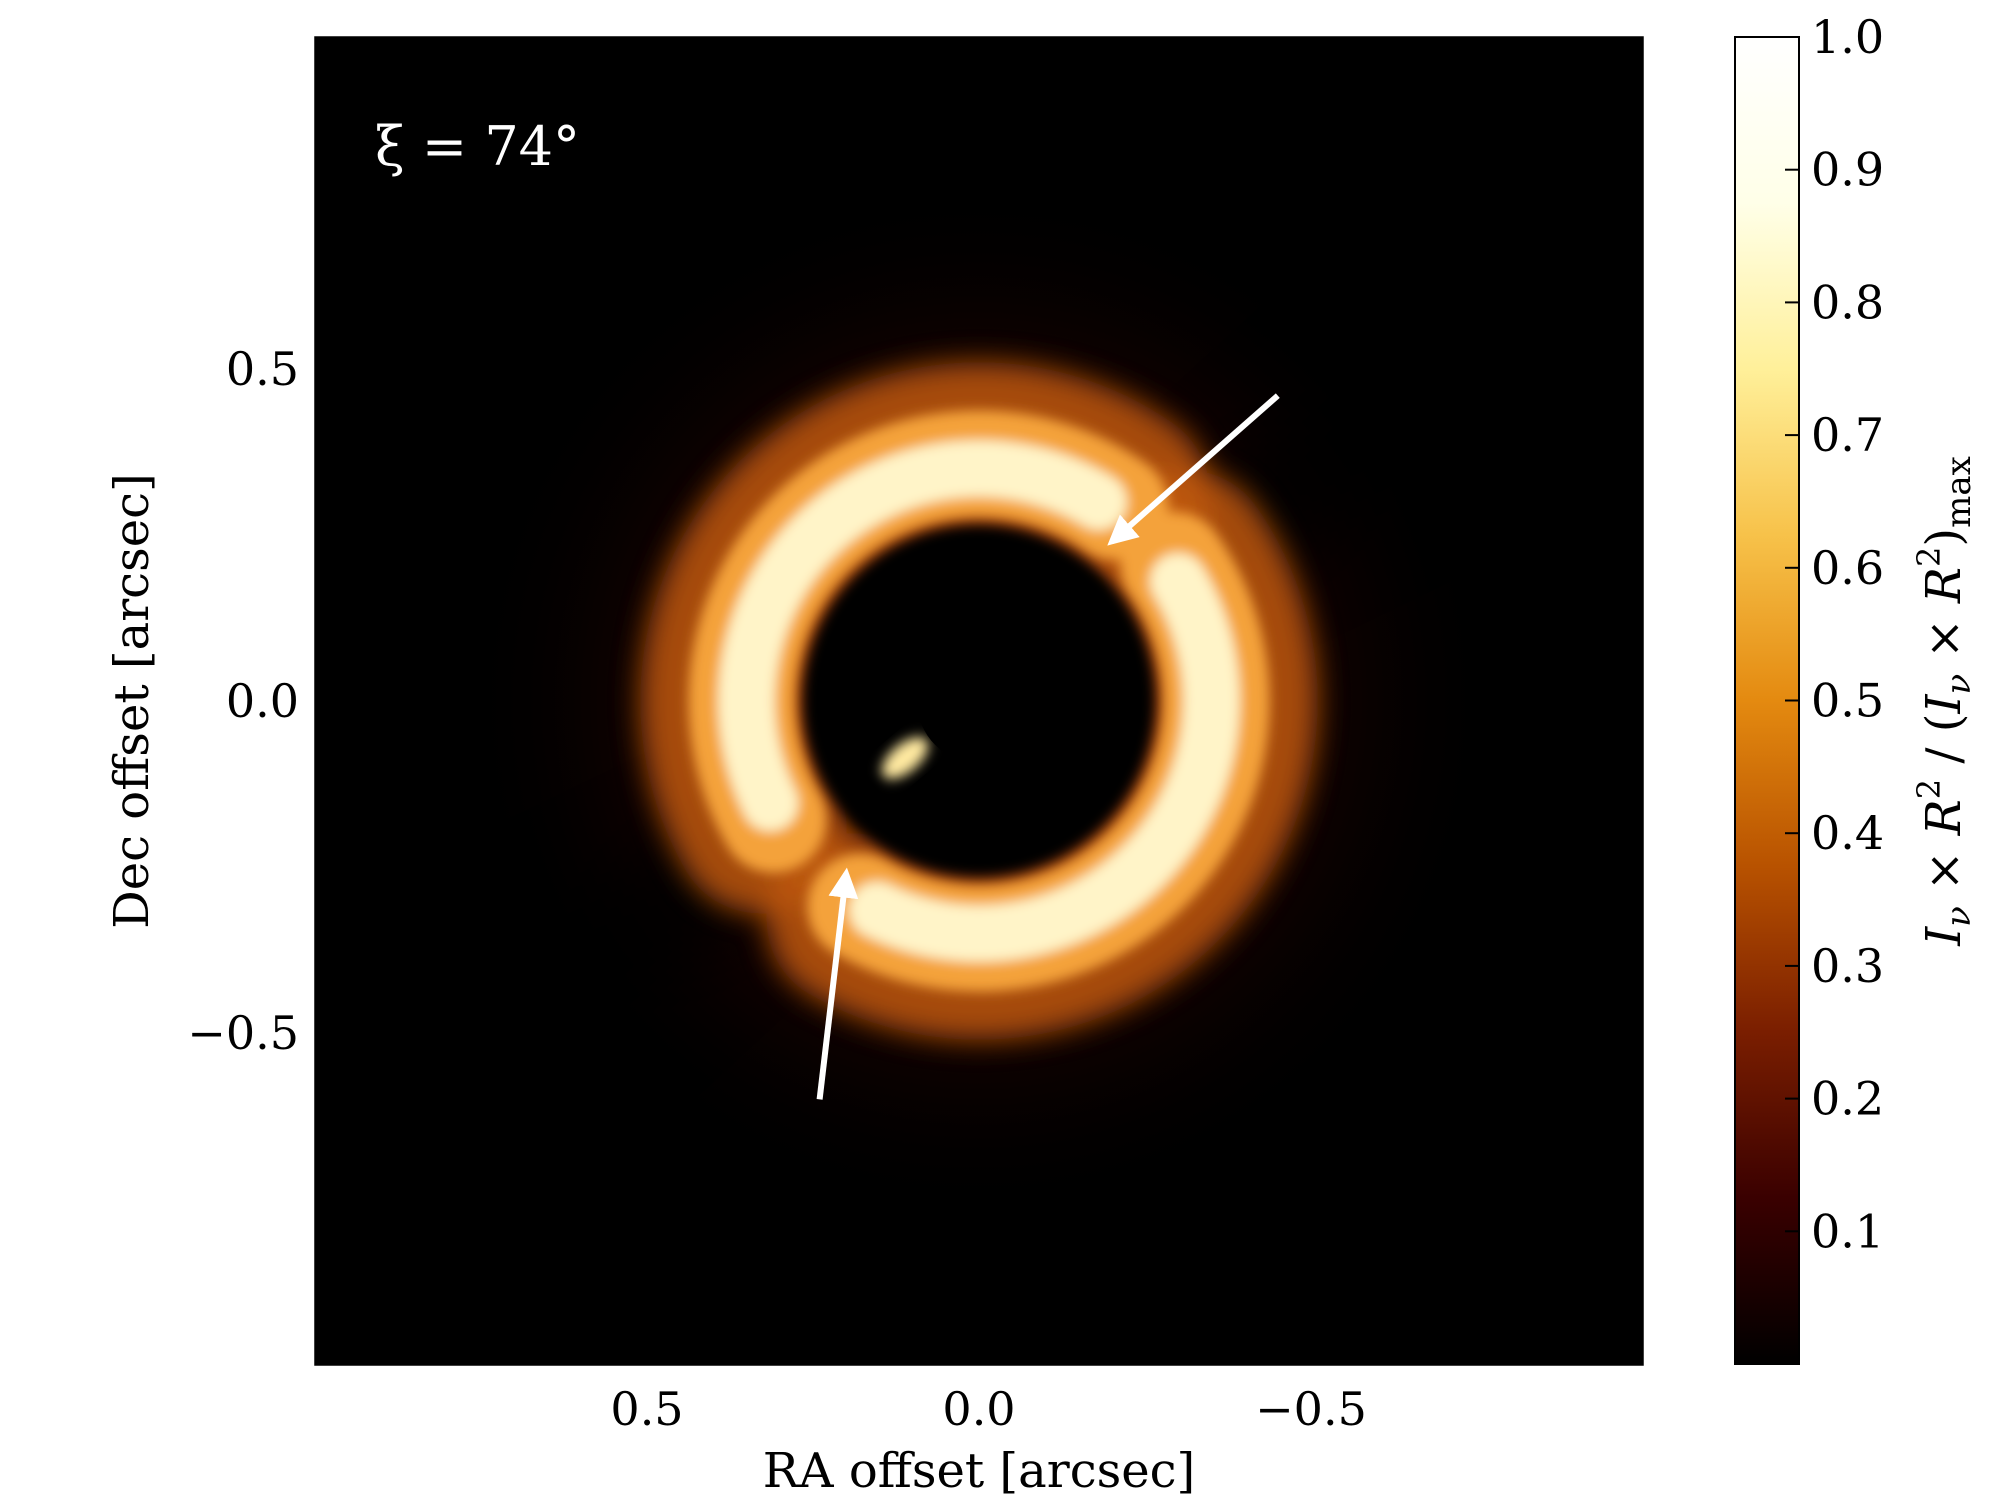 This screenshot has height=1500, width=2000. Describe the element at coordinates (1847, 170) in the screenshot. I see `colorbar-tick-label: 0.9` at that location.